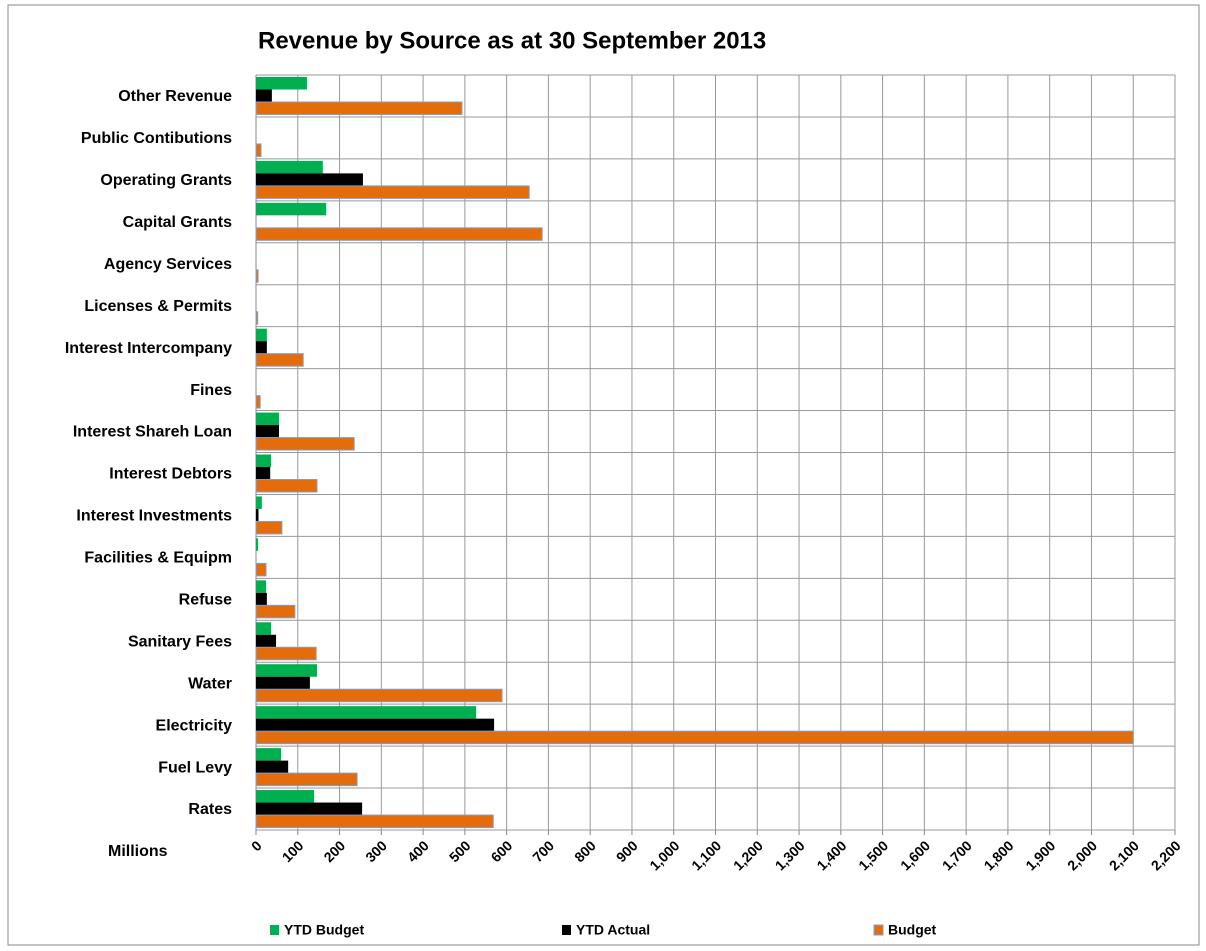  Describe the element at coordinates (138, 851) in the screenshot. I see `x-axis-label: Millions` at that location.